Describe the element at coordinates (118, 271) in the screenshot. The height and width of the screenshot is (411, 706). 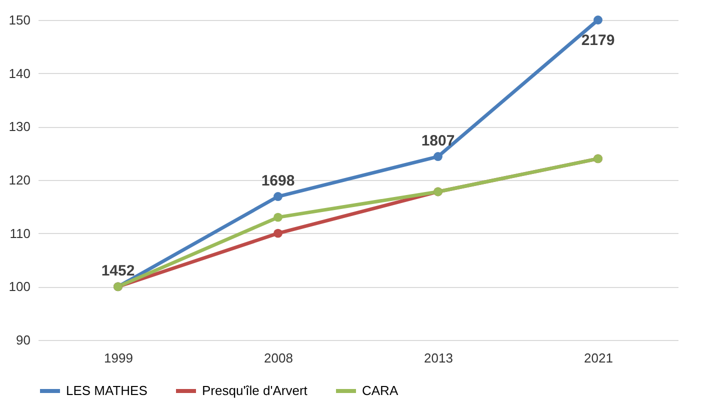
I see `annotation: 1452` at that location.